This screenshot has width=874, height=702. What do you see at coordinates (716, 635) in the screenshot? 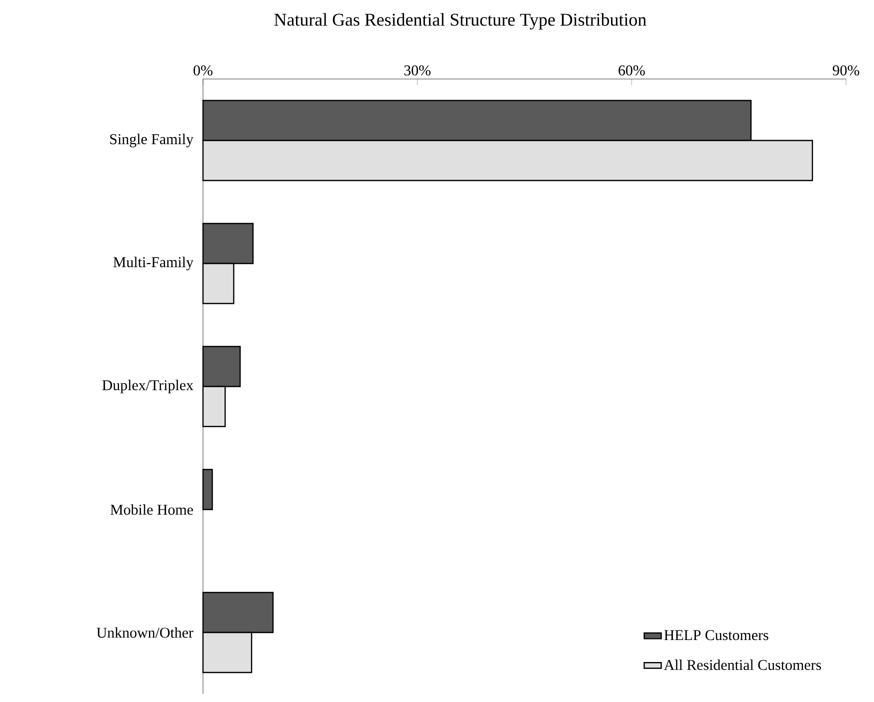
I see `legend-label: HELP Customers` at bounding box center [716, 635].